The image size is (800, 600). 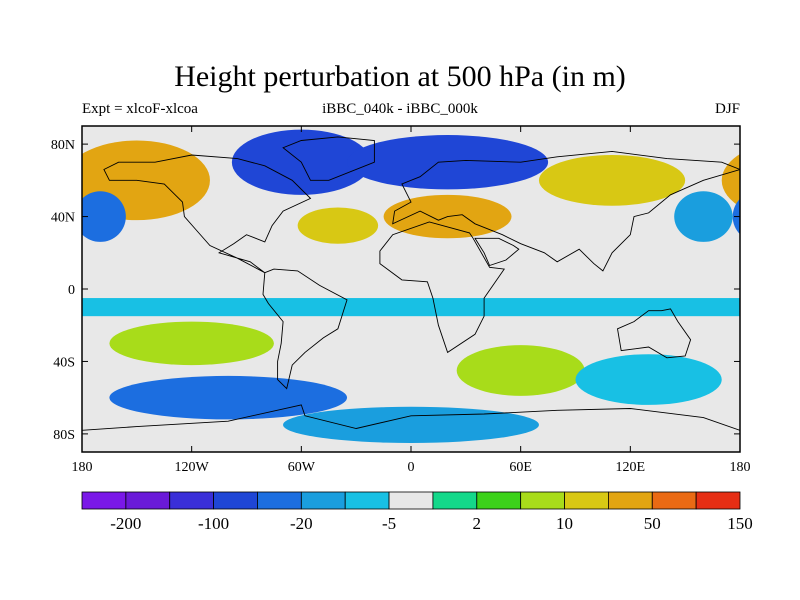 What do you see at coordinates (64, 362) in the screenshot?
I see `y-tick-label: 40S` at bounding box center [64, 362].